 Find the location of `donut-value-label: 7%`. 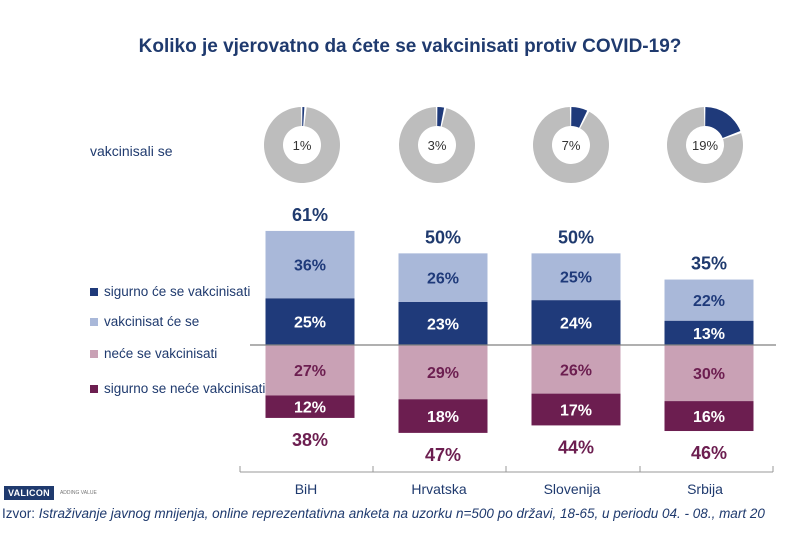

donut-value-label: 7% is located at coordinates (571, 145).